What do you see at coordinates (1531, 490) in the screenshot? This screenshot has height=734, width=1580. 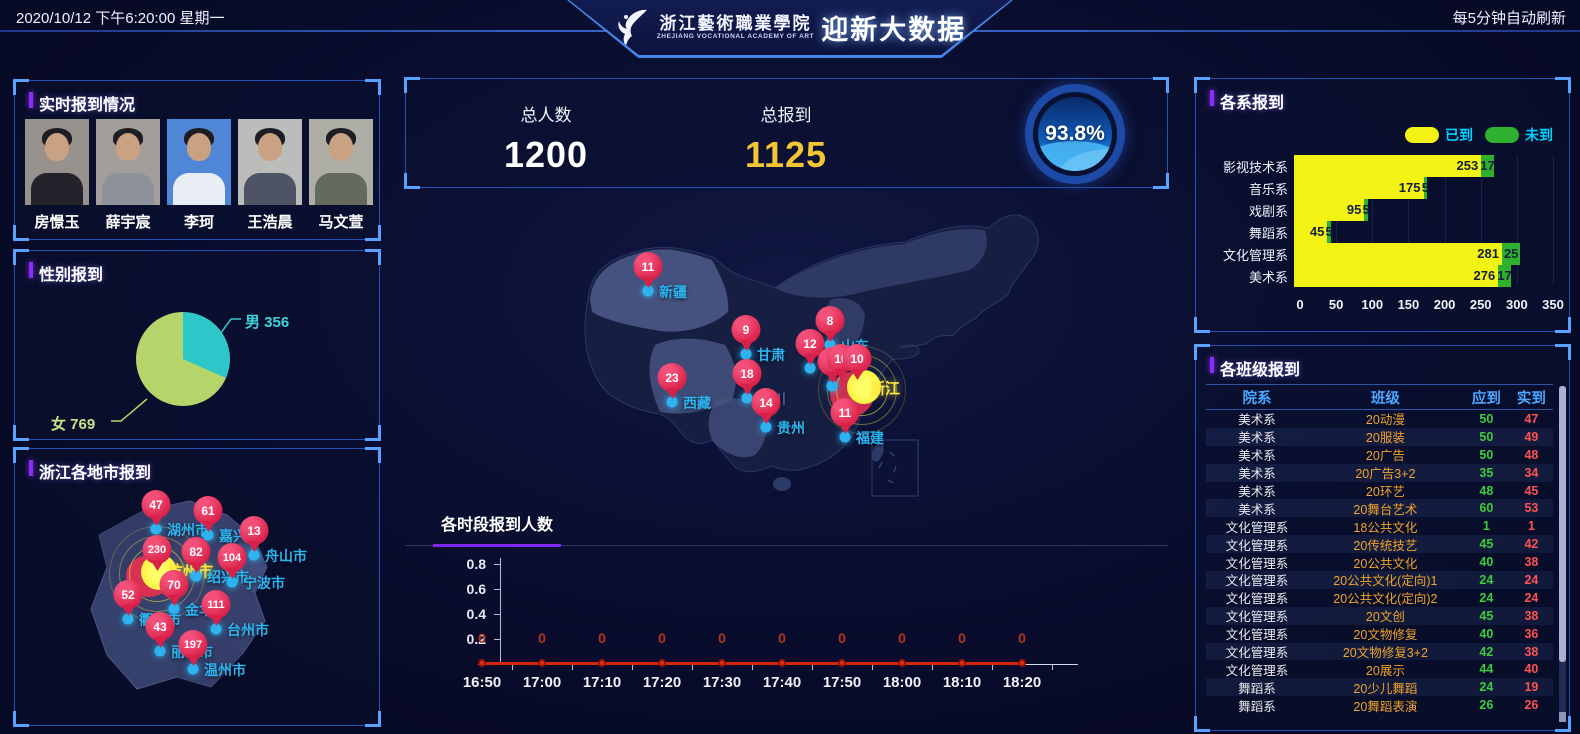 I see `table-cell: 45` at bounding box center [1531, 490].